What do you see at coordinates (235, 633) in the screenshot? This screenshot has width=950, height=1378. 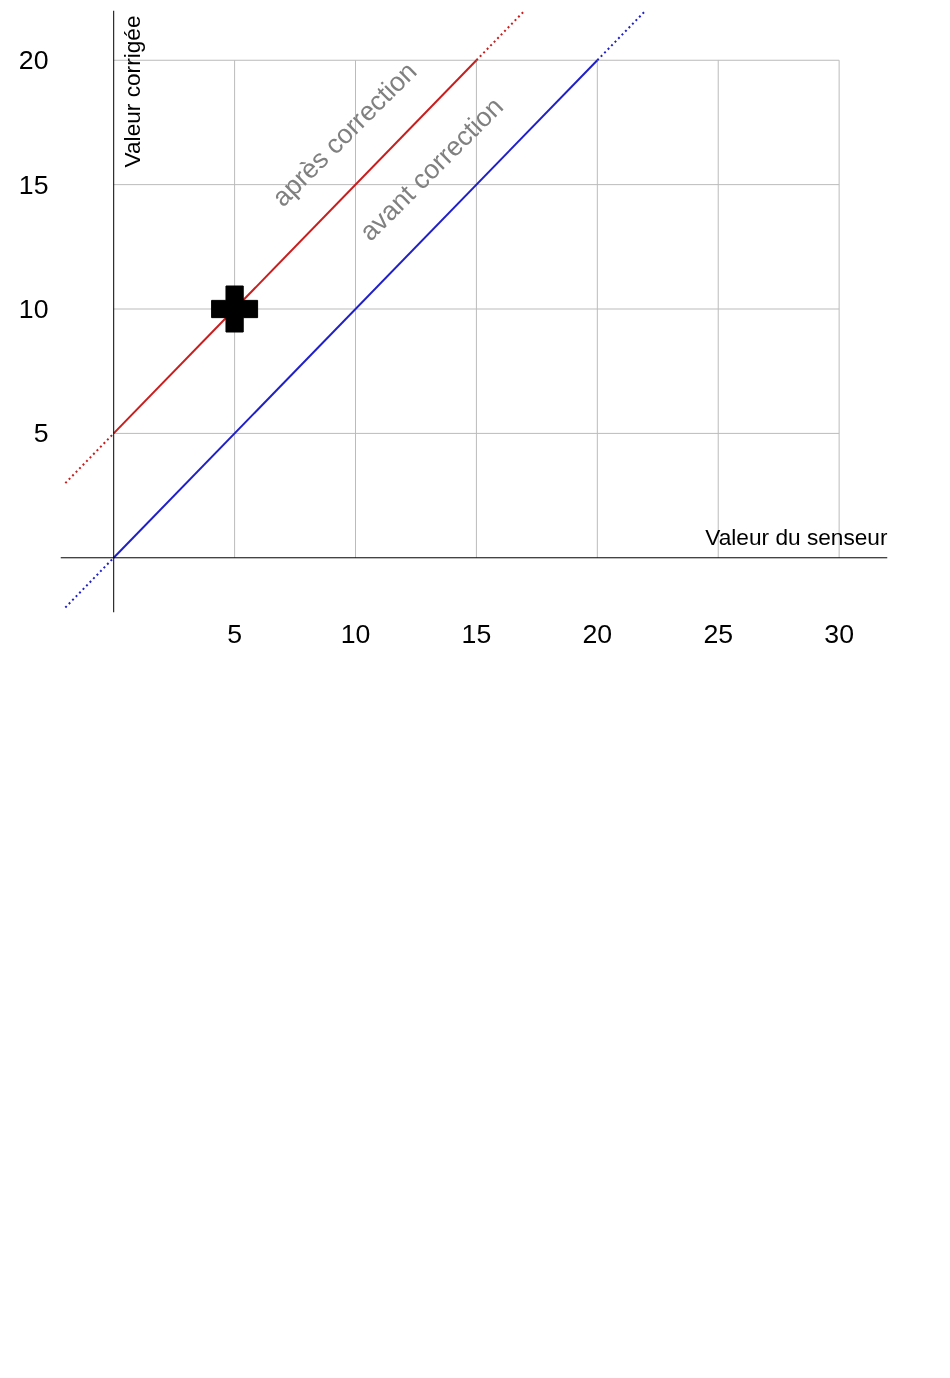 I see `x-tick-label: 5` at bounding box center [235, 633].